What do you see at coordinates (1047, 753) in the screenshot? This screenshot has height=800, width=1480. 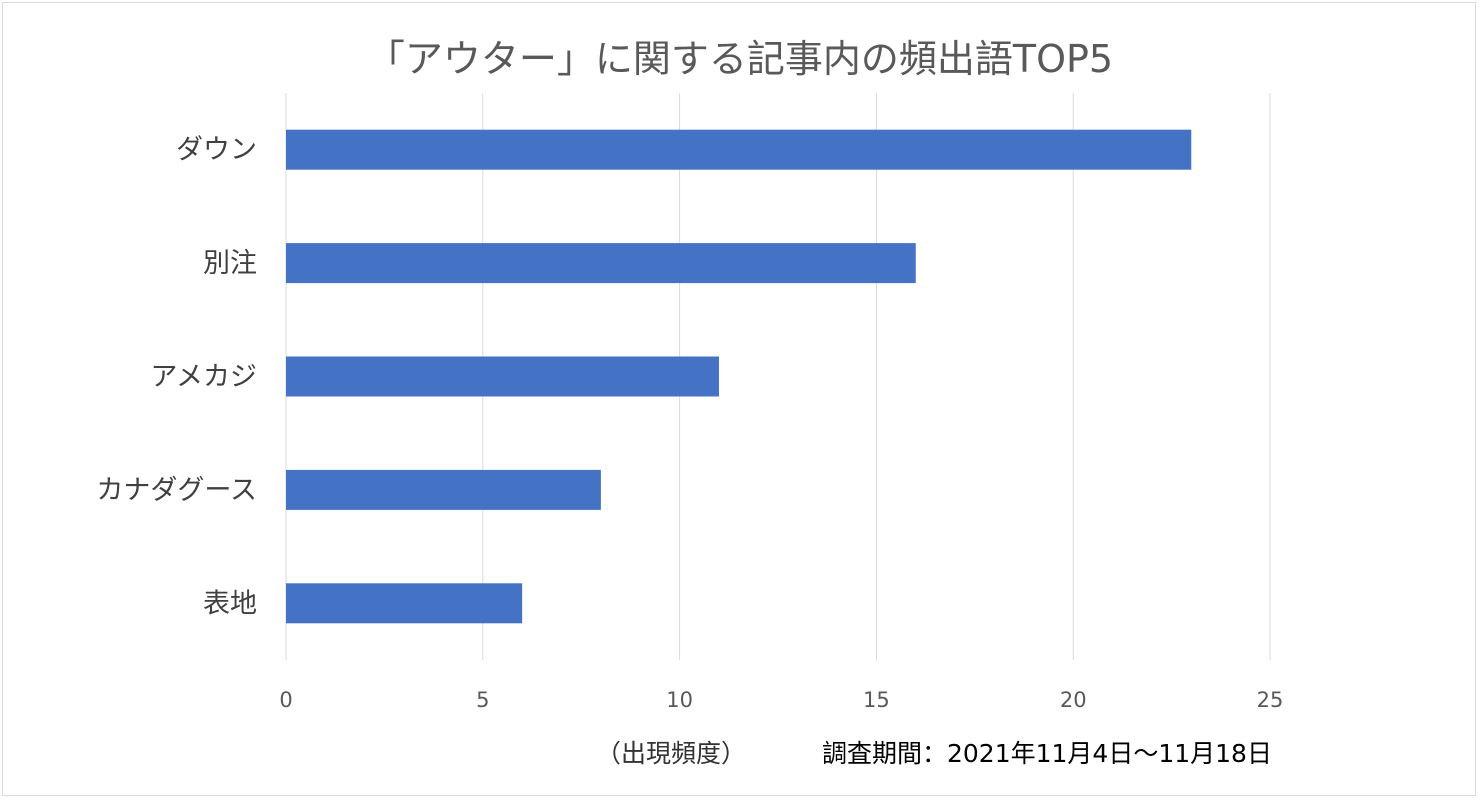 I see `survey-period-annotation: 調査期間：2021年11月4日～11月18日` at bounding box center [1047, 753].